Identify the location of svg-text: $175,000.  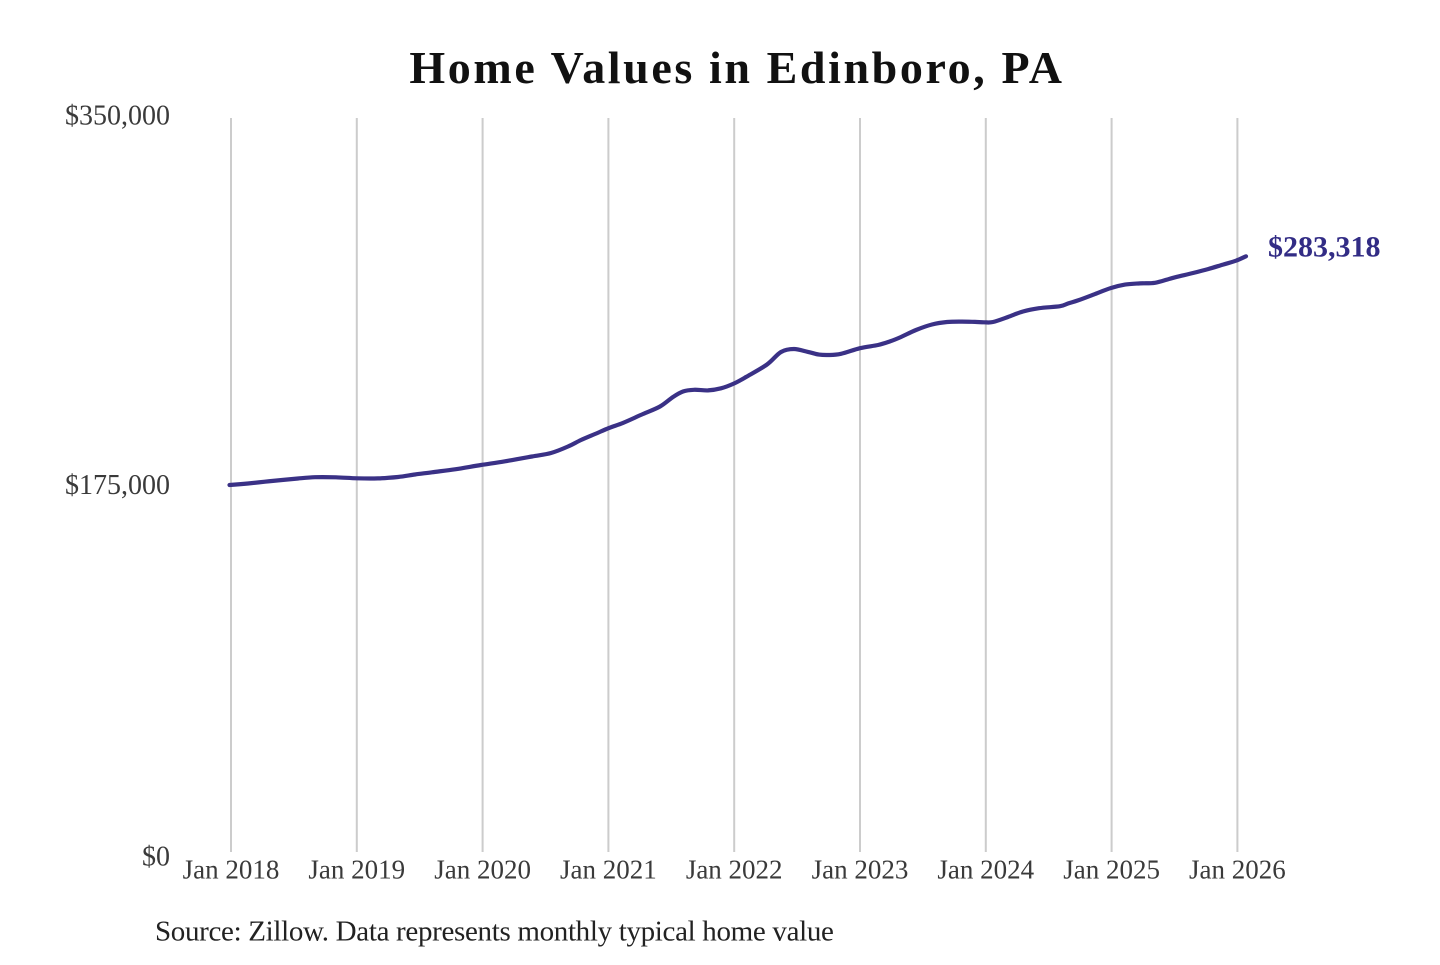
(117, 485).